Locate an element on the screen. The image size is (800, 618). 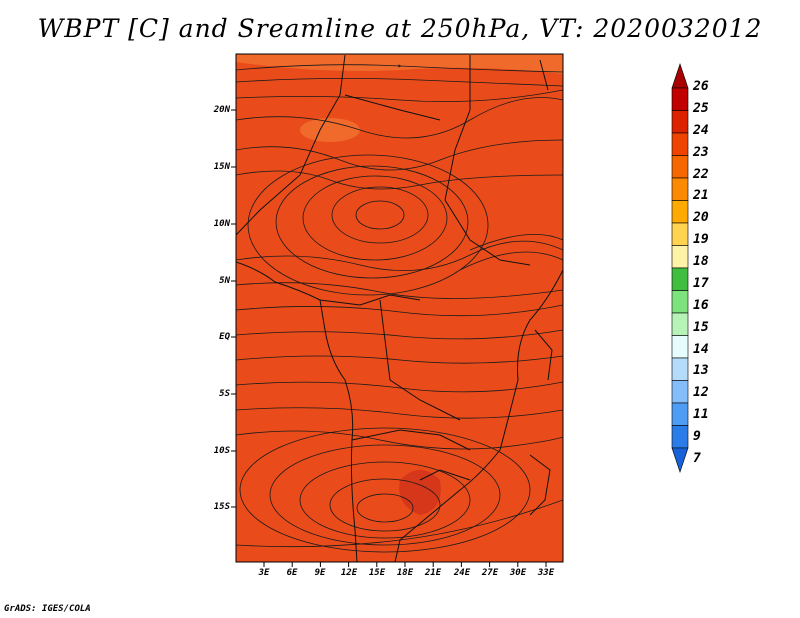
cool-patch-north is located at coordinates (399, 64).